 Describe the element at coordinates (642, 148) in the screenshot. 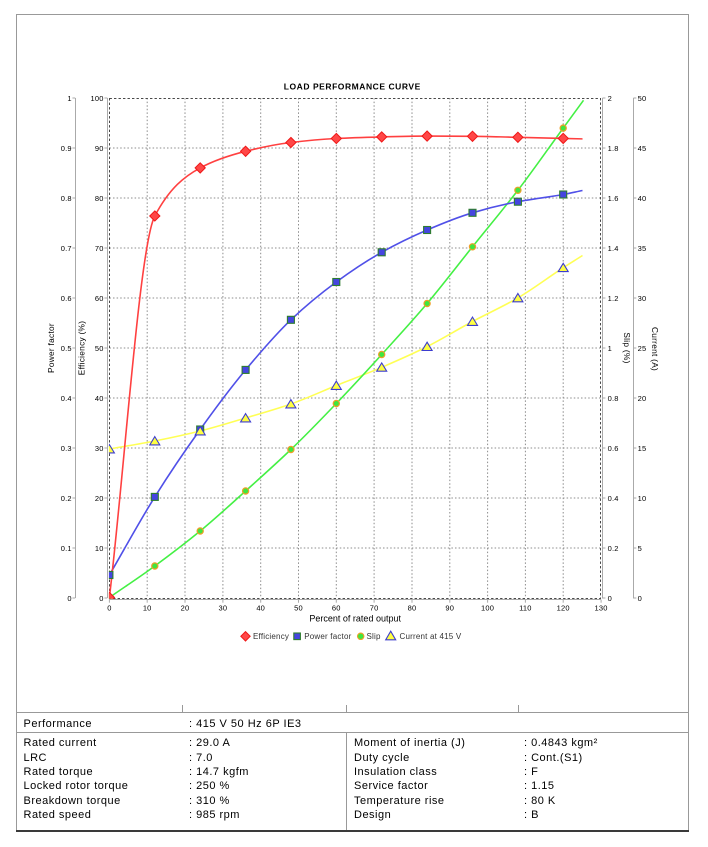

I see `svg-text: 45` at that location.